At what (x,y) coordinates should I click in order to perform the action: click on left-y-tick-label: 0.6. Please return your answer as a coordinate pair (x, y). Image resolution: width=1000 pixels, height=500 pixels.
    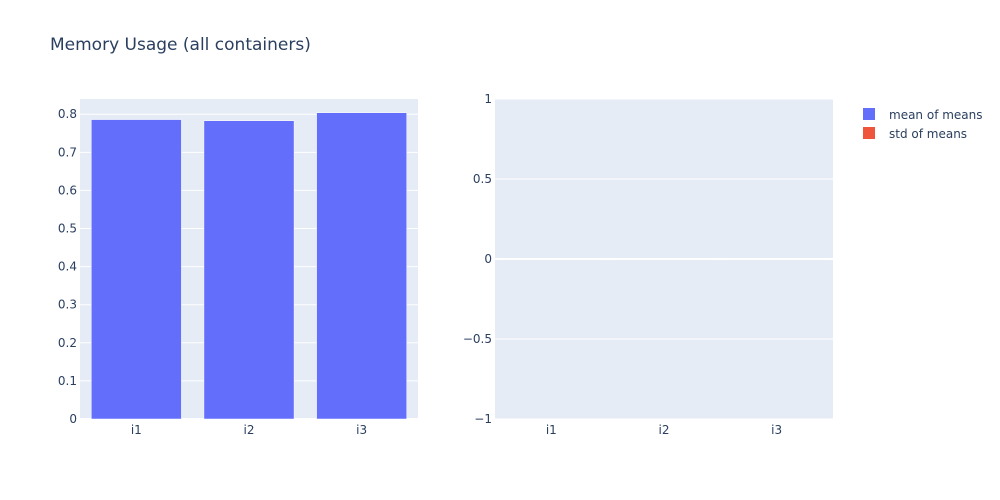
    Looking at the image, I should click on (67, 190).